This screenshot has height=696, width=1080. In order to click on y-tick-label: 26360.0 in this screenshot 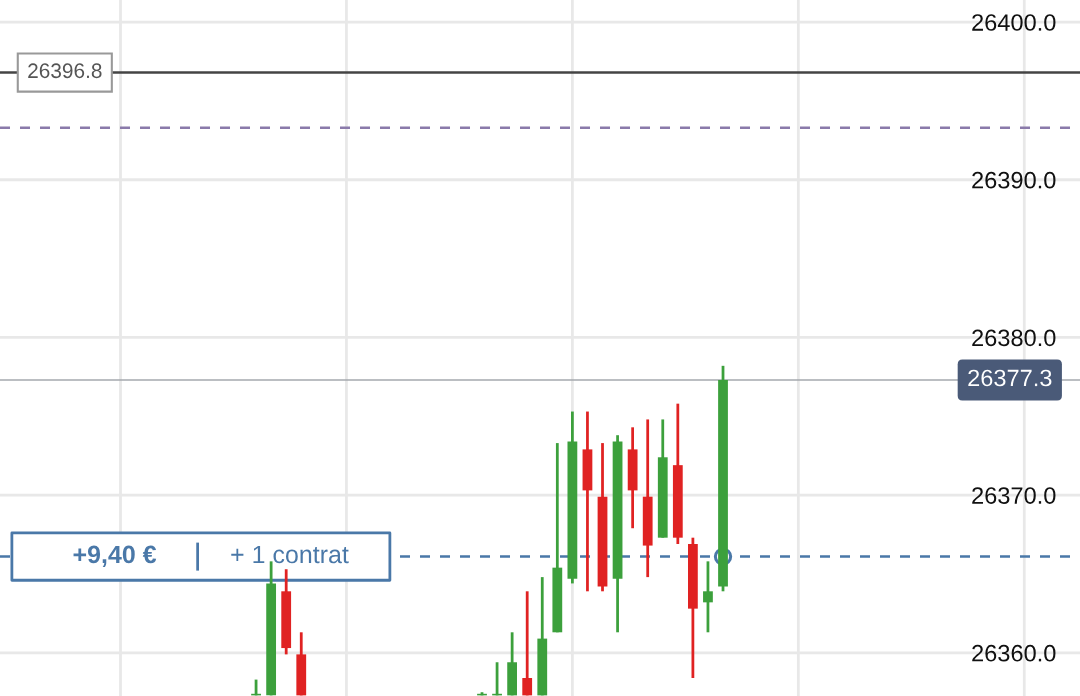, I will do `click(1014, 653)`.